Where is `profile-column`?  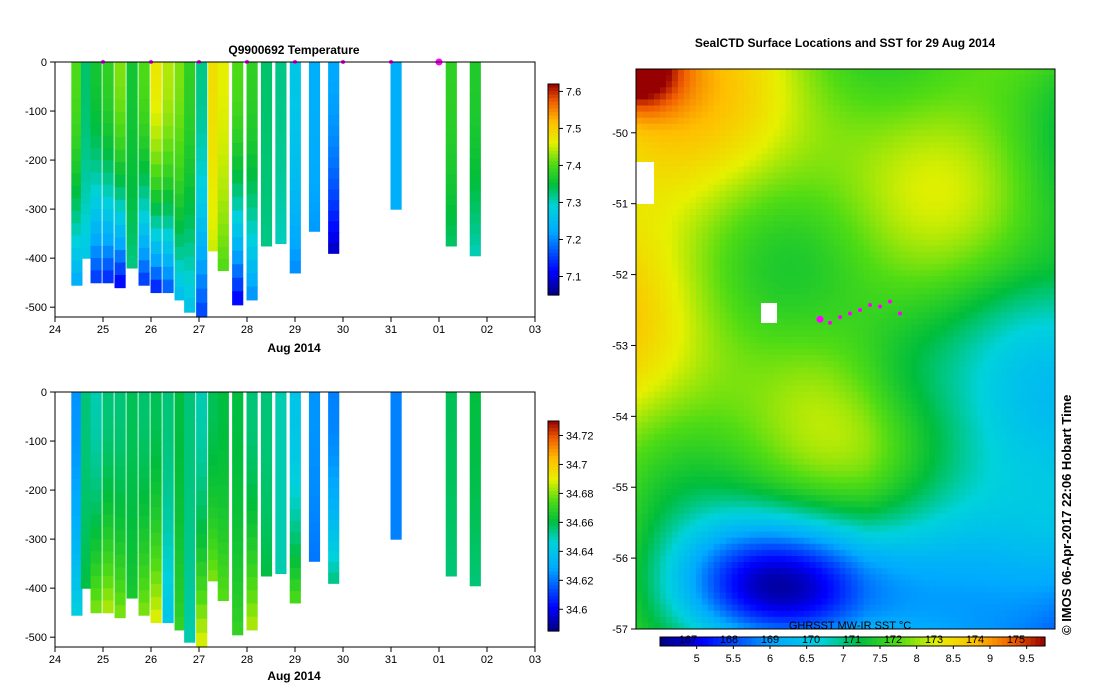 profile-column is located at coordinates (334, 158).